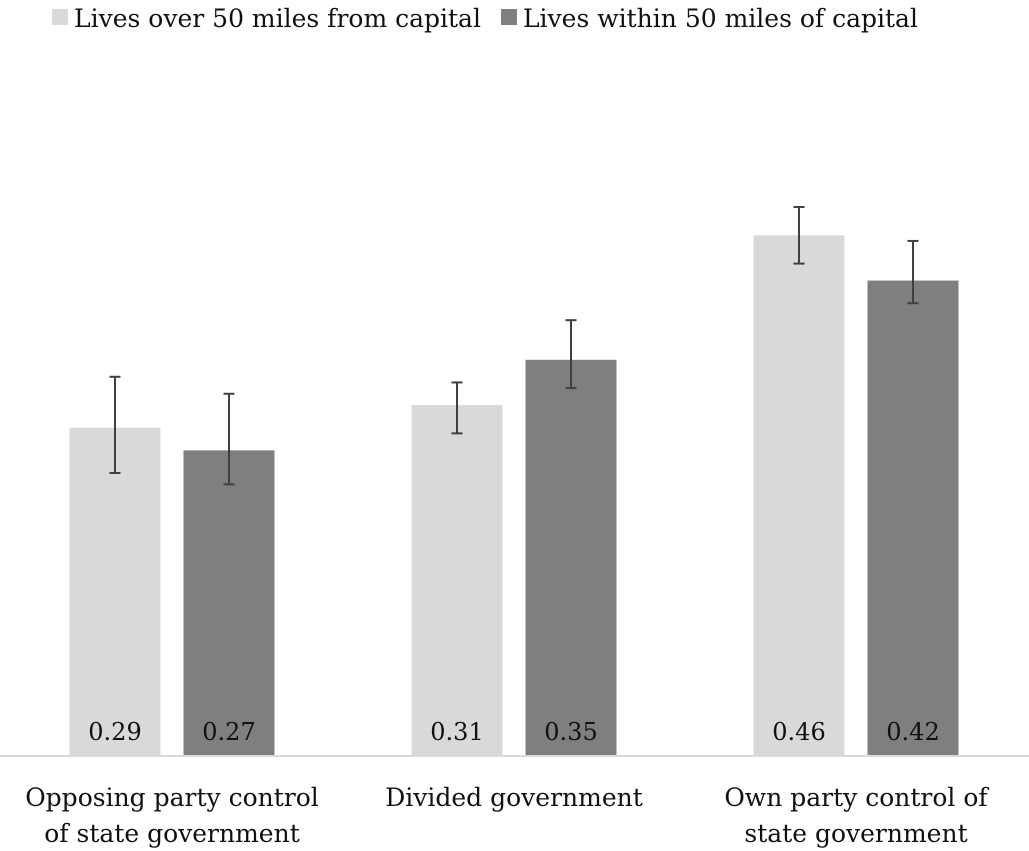 This screenshot has height=851, width=1029. I want to click on value-label-2-1: 0.27, so click(228, 732).